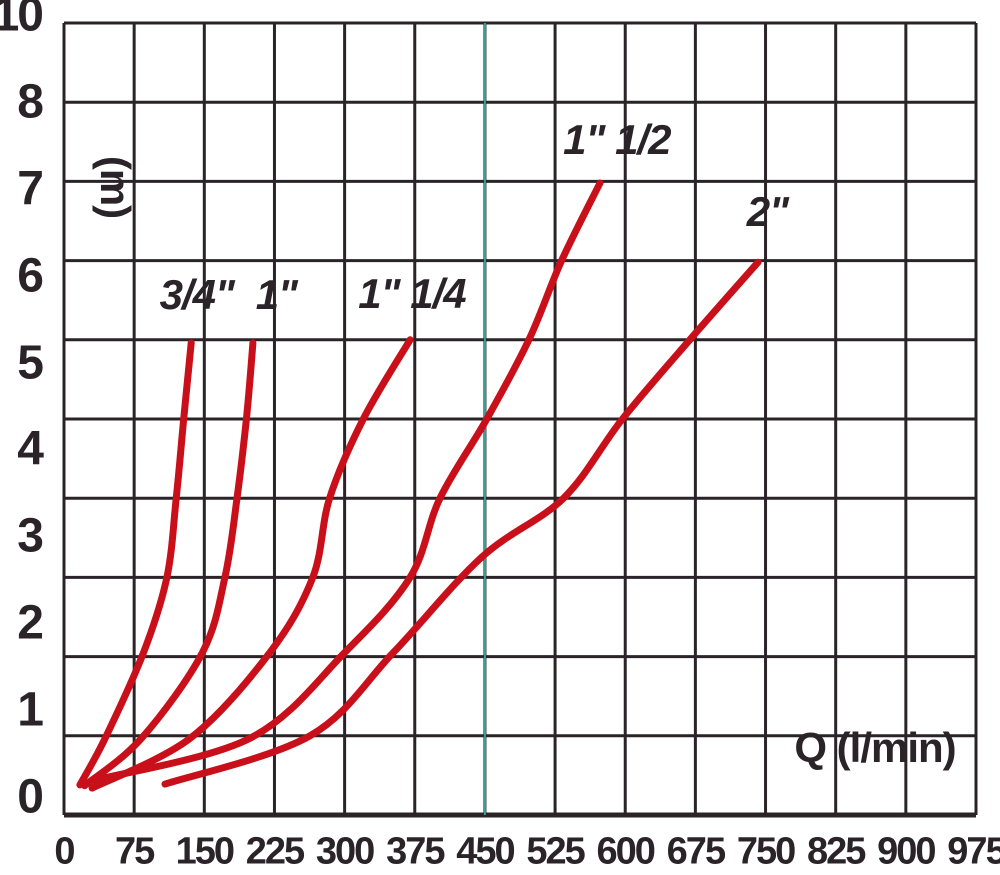 The image size is (1000, 875). What do you see at coordinates (30, 623) in the screenshot?
I see `y-tick-label-2: 2` at bounding box center [30, 623].